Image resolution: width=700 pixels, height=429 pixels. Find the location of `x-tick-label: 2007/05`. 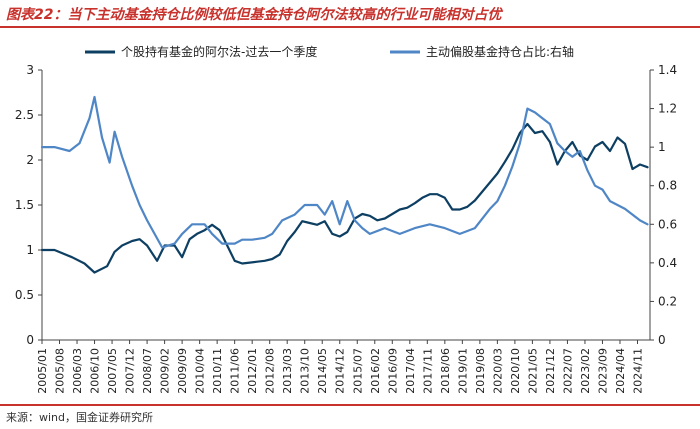

x-tick-label: 2007/05 is located at coordinates (112, 371).